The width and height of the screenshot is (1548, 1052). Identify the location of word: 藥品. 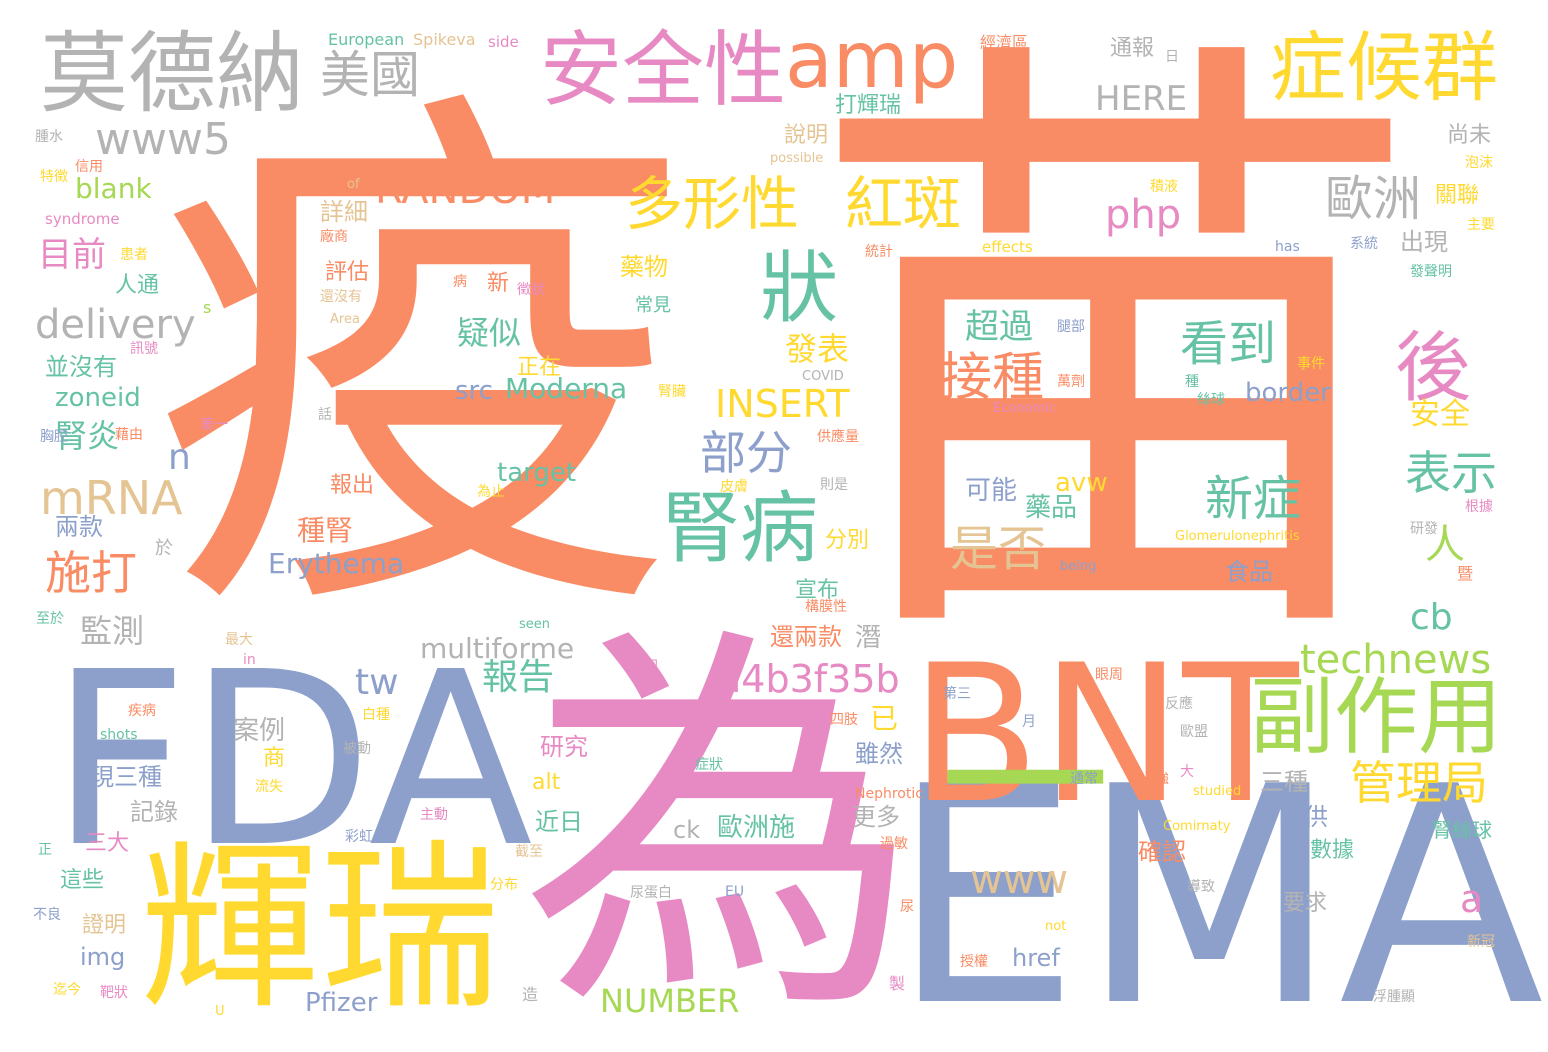
(1051, 508).